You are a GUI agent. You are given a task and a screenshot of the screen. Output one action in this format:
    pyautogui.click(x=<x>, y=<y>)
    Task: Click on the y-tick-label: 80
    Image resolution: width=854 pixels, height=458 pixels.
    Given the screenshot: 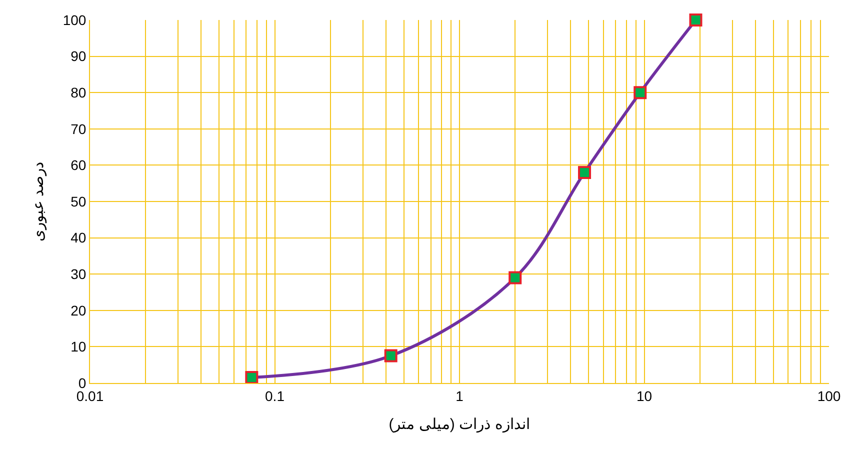 What is the action you would take?
    pyautogui.click(x=78, y=92)
    